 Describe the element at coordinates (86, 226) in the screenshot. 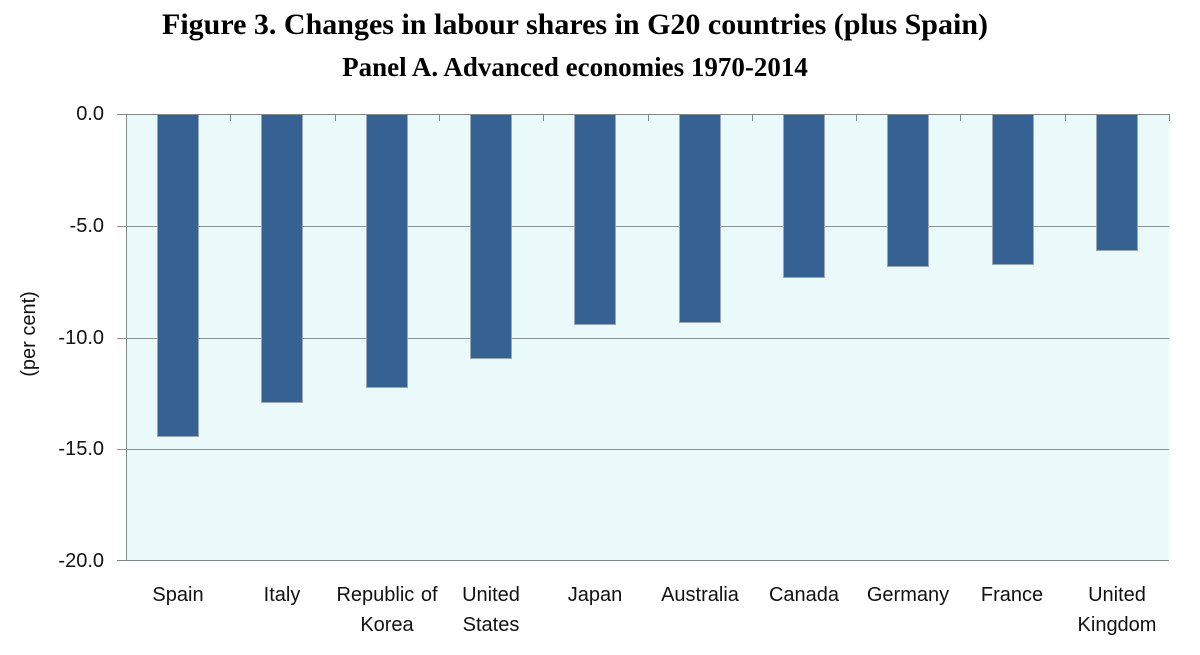

I see `y-tick-label: -5.0` at that location.